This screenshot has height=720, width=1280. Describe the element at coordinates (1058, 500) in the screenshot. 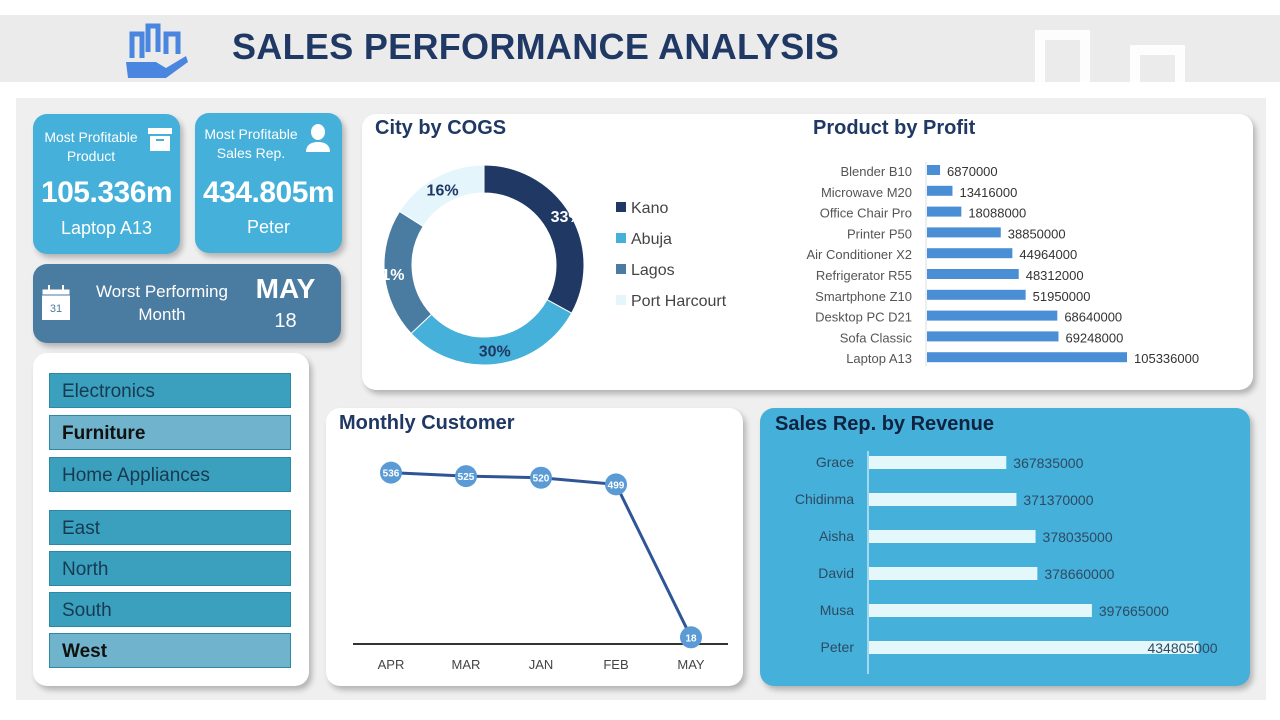

I see `data-label: 371370000` at that location.